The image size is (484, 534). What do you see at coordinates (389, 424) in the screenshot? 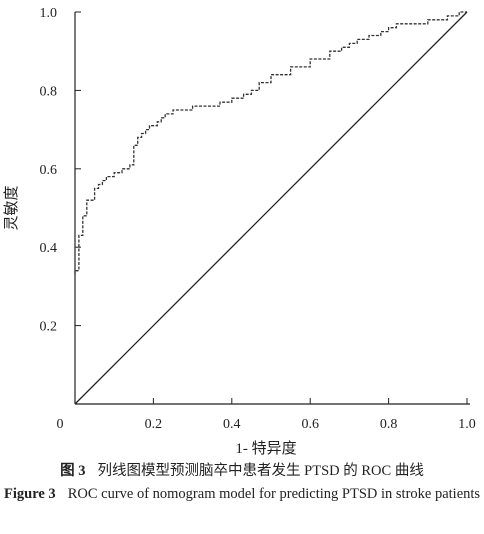
I see `x-tick-label: 0.8` at bounding box center [389, 424].